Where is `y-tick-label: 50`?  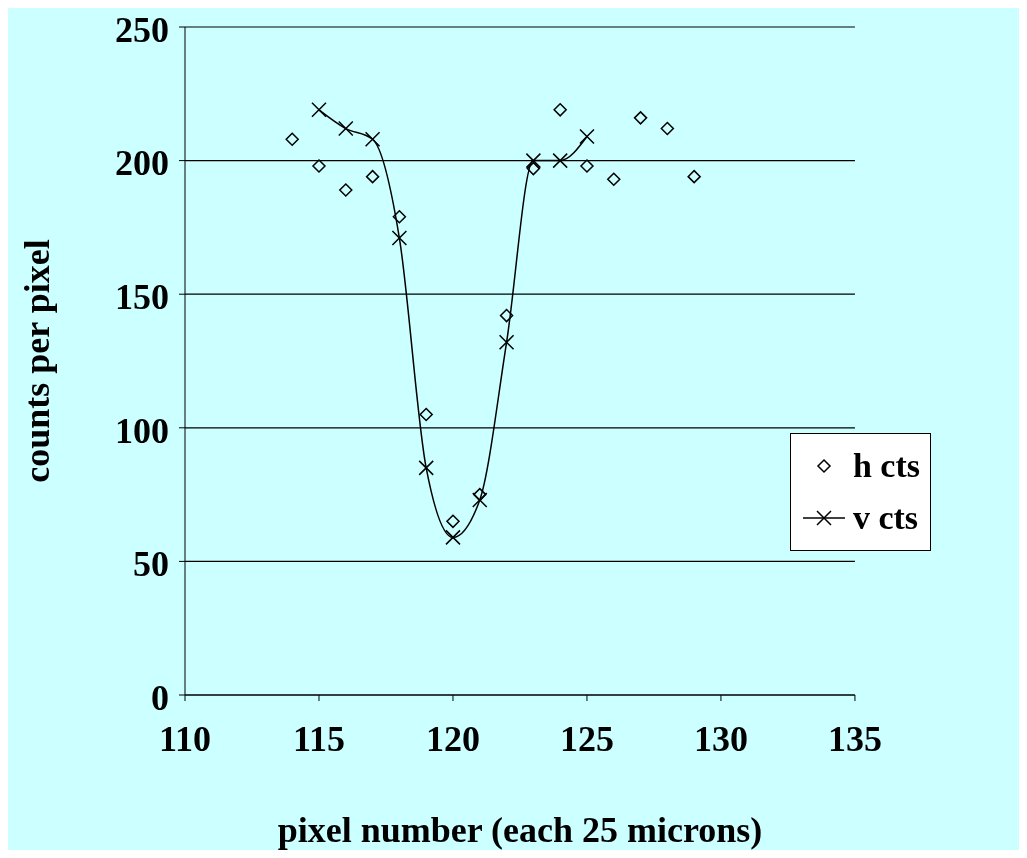 y-tick-label: 50 is located at coordinates (151, 564).